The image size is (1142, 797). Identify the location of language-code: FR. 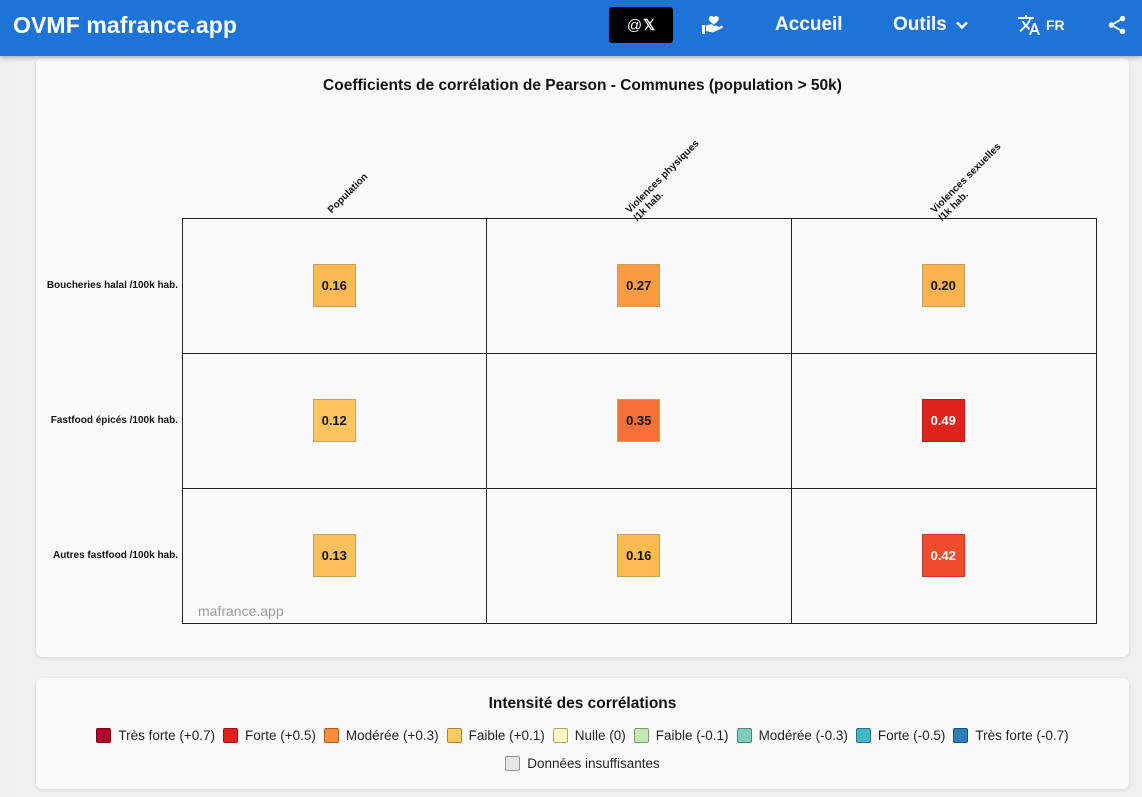
(1055, 25).